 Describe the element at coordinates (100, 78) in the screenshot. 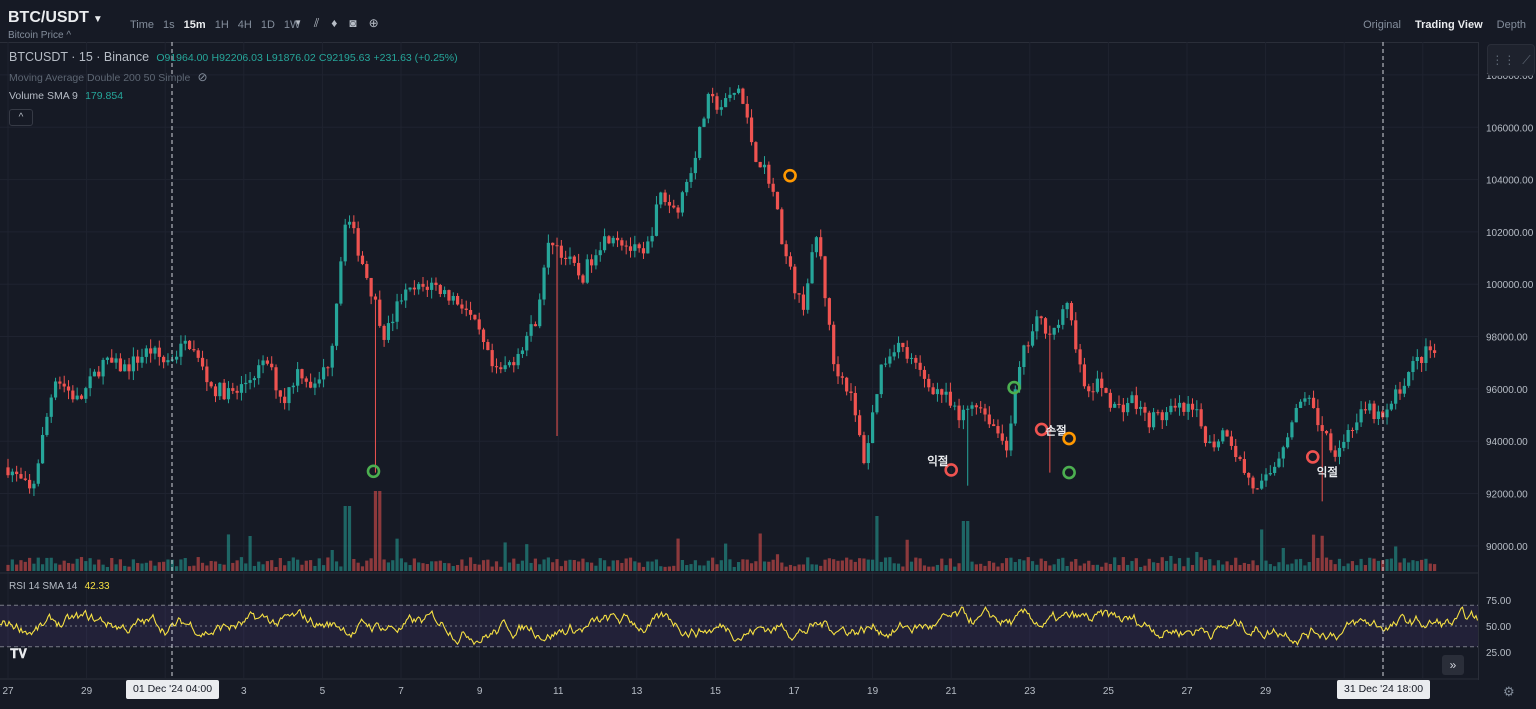

I see `ma-label: Moving Average Double 200 50 Simple` at that location.